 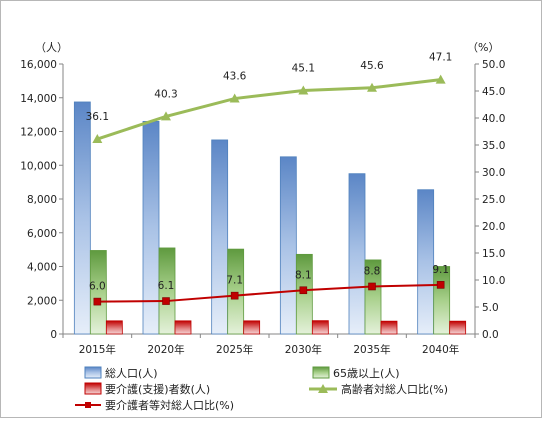 What do you see at coordinates (371, 349) in the screenshot?
I see `x-tick-label: 2035年` at bounding box center [371, 349].